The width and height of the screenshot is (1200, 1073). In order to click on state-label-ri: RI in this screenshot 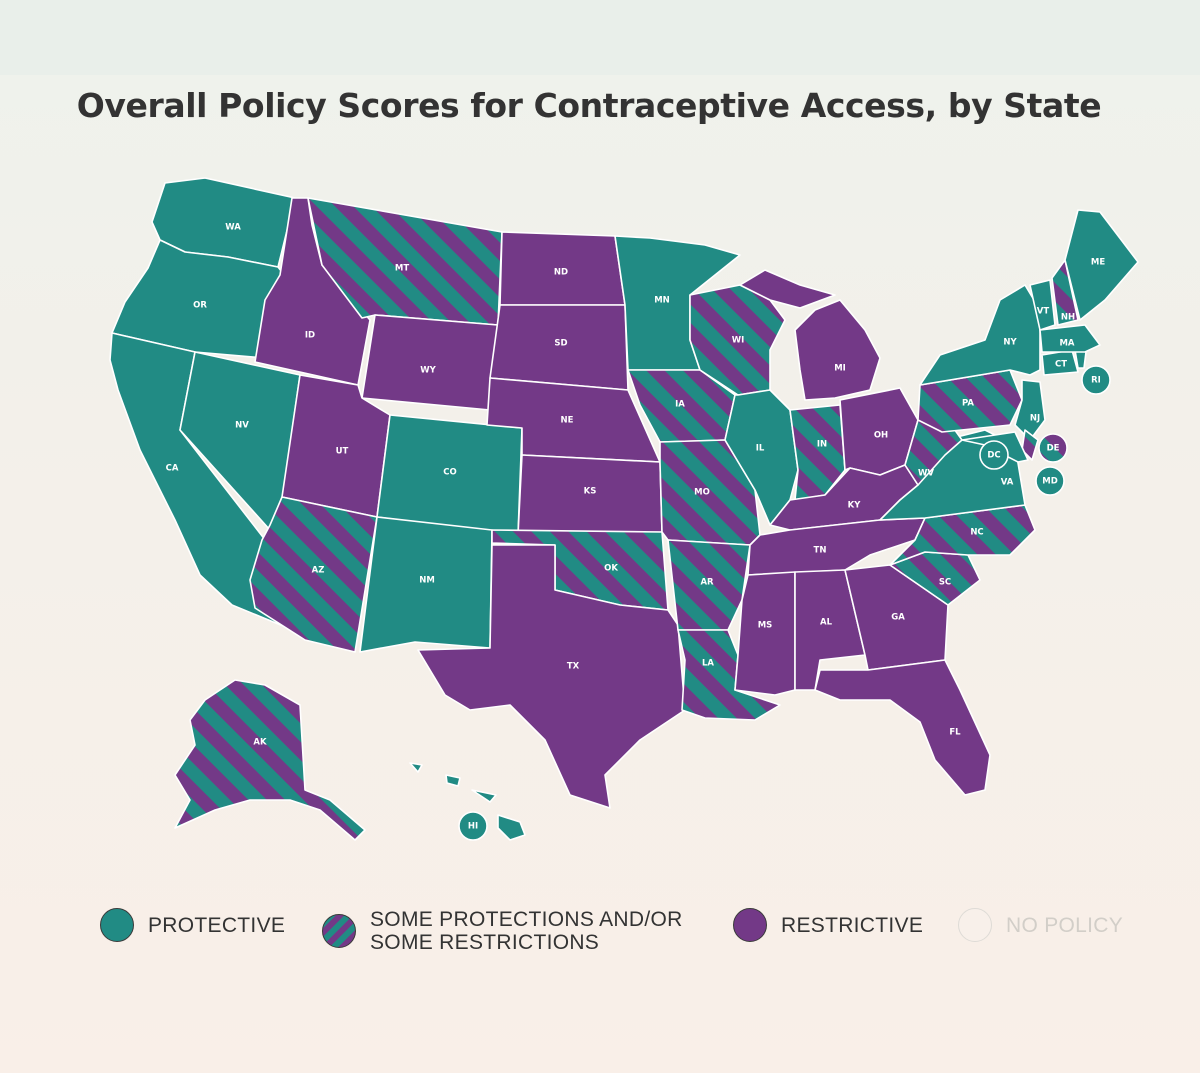, I will do `click(1096, 381)`.